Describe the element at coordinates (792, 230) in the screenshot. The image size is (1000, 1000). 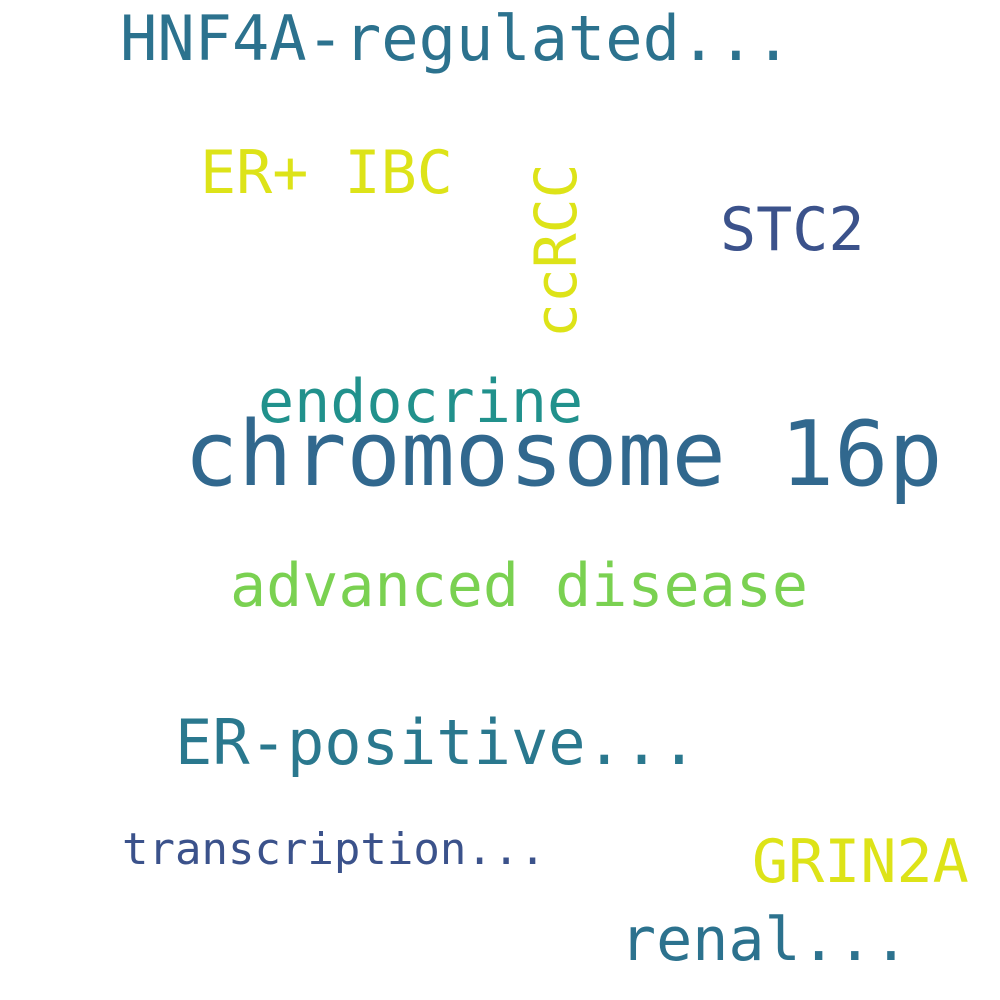
I see `word-stc2: STC2` at that location.